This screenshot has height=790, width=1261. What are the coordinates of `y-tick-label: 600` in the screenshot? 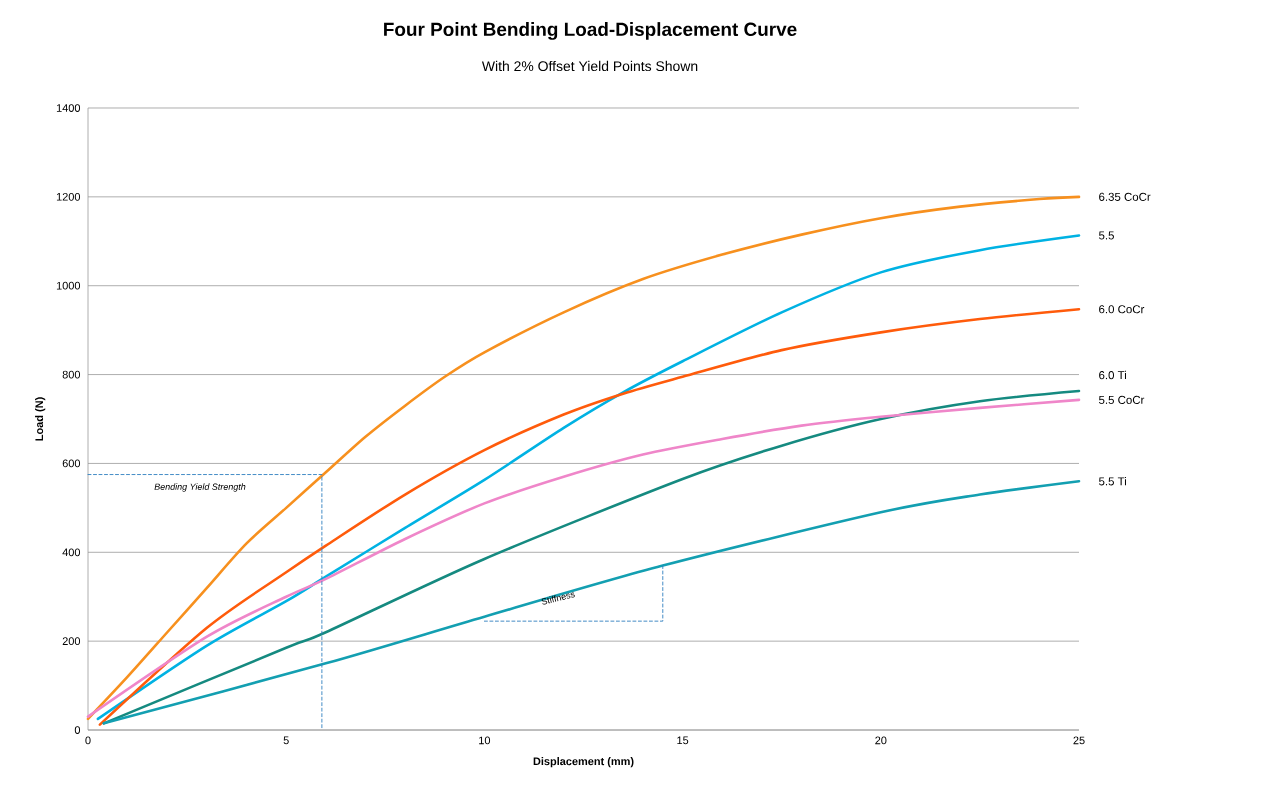 It's located at (71, 463).